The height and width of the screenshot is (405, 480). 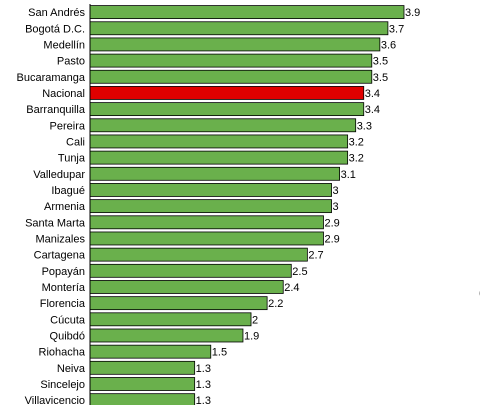 What do you see at coordinates (227, 109) in the screenshot?
I see `bar-barranquilla` at bounding box center [227, 109].